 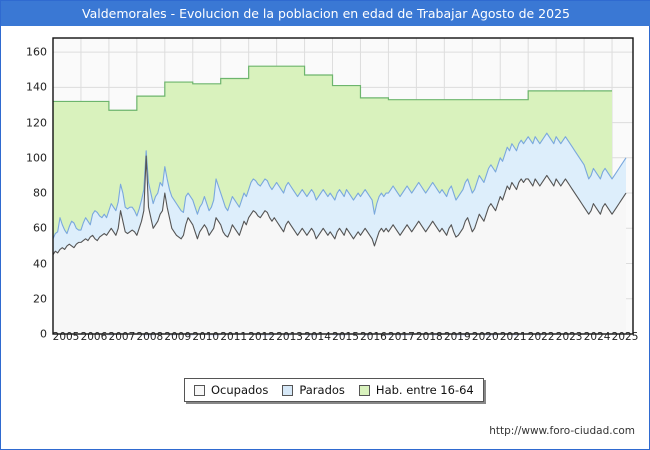 What do you see at coordinates (43, 334) in the screenshot?
I see `y-tick-label: 0` at bounding box center [43, 334].